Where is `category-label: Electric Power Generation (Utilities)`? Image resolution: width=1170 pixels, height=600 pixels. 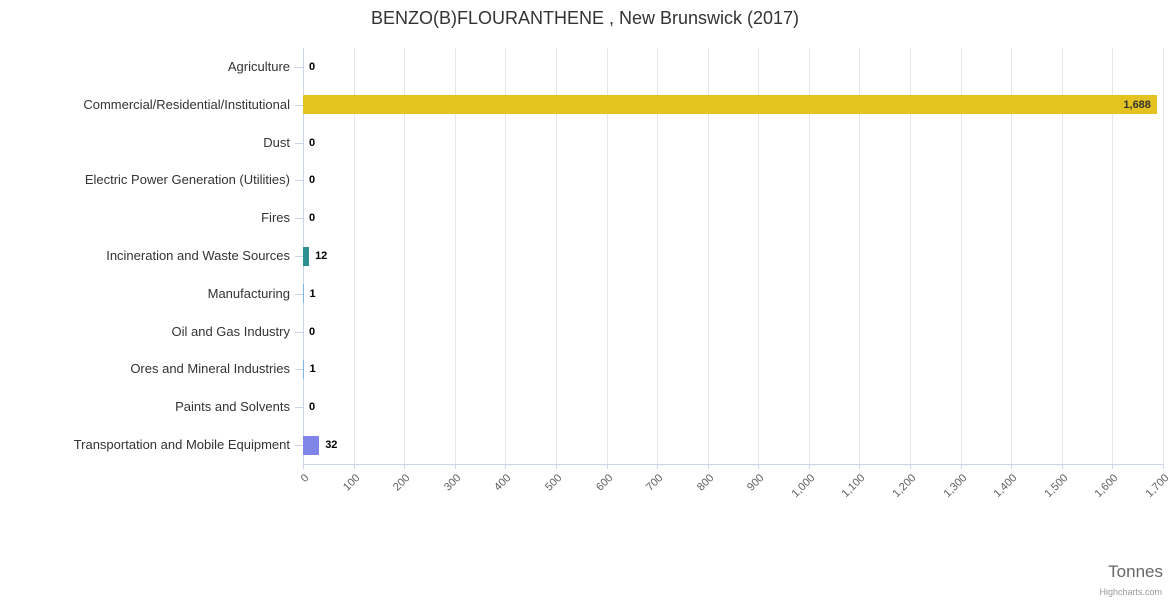 category-label: Electric Power Generation (Utilities) is located at coordinates (187, 180).